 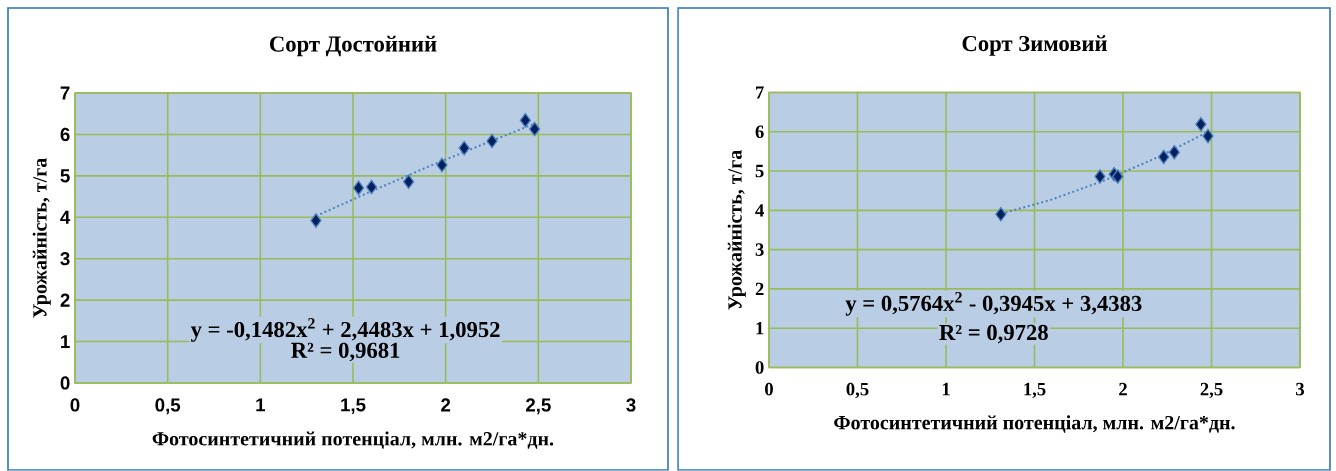 I want to click on annotation: y = 0,5764x$^{2}$ - 0,3945x + 3,4383, so click(x=993, y=304).